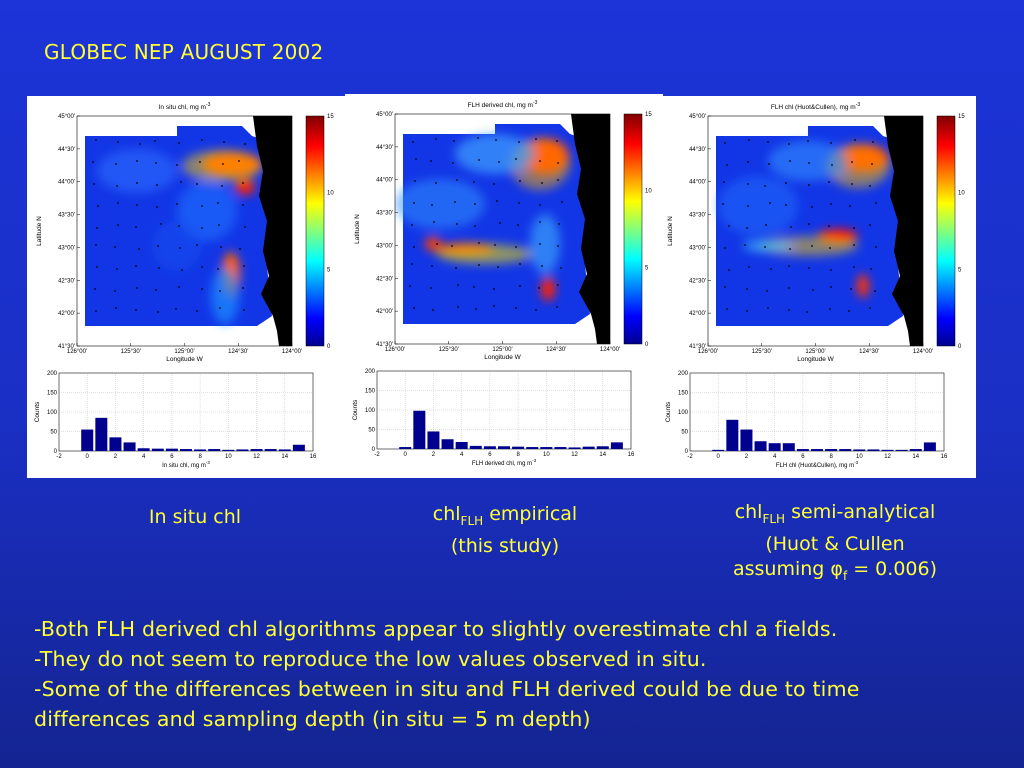 This screenshot has width=1024, height=768. What do you see at coordinates (530, 514) in the screenshot?
I see `caption-method: empirical` at bounding box center [530, 514].